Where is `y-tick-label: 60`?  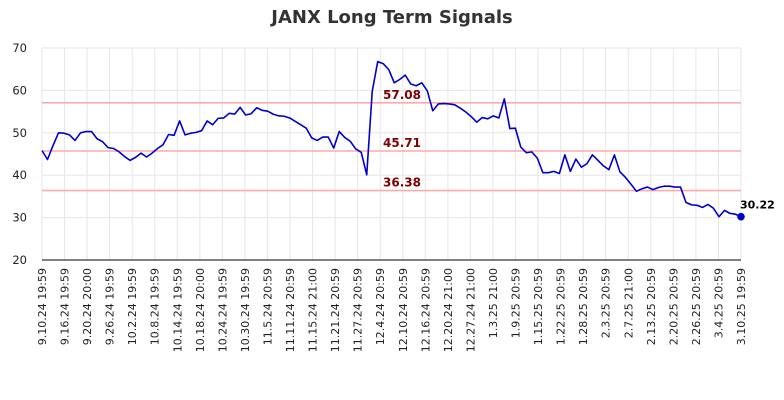 y-tick-label: 60 is located at coordinates (19, 90).